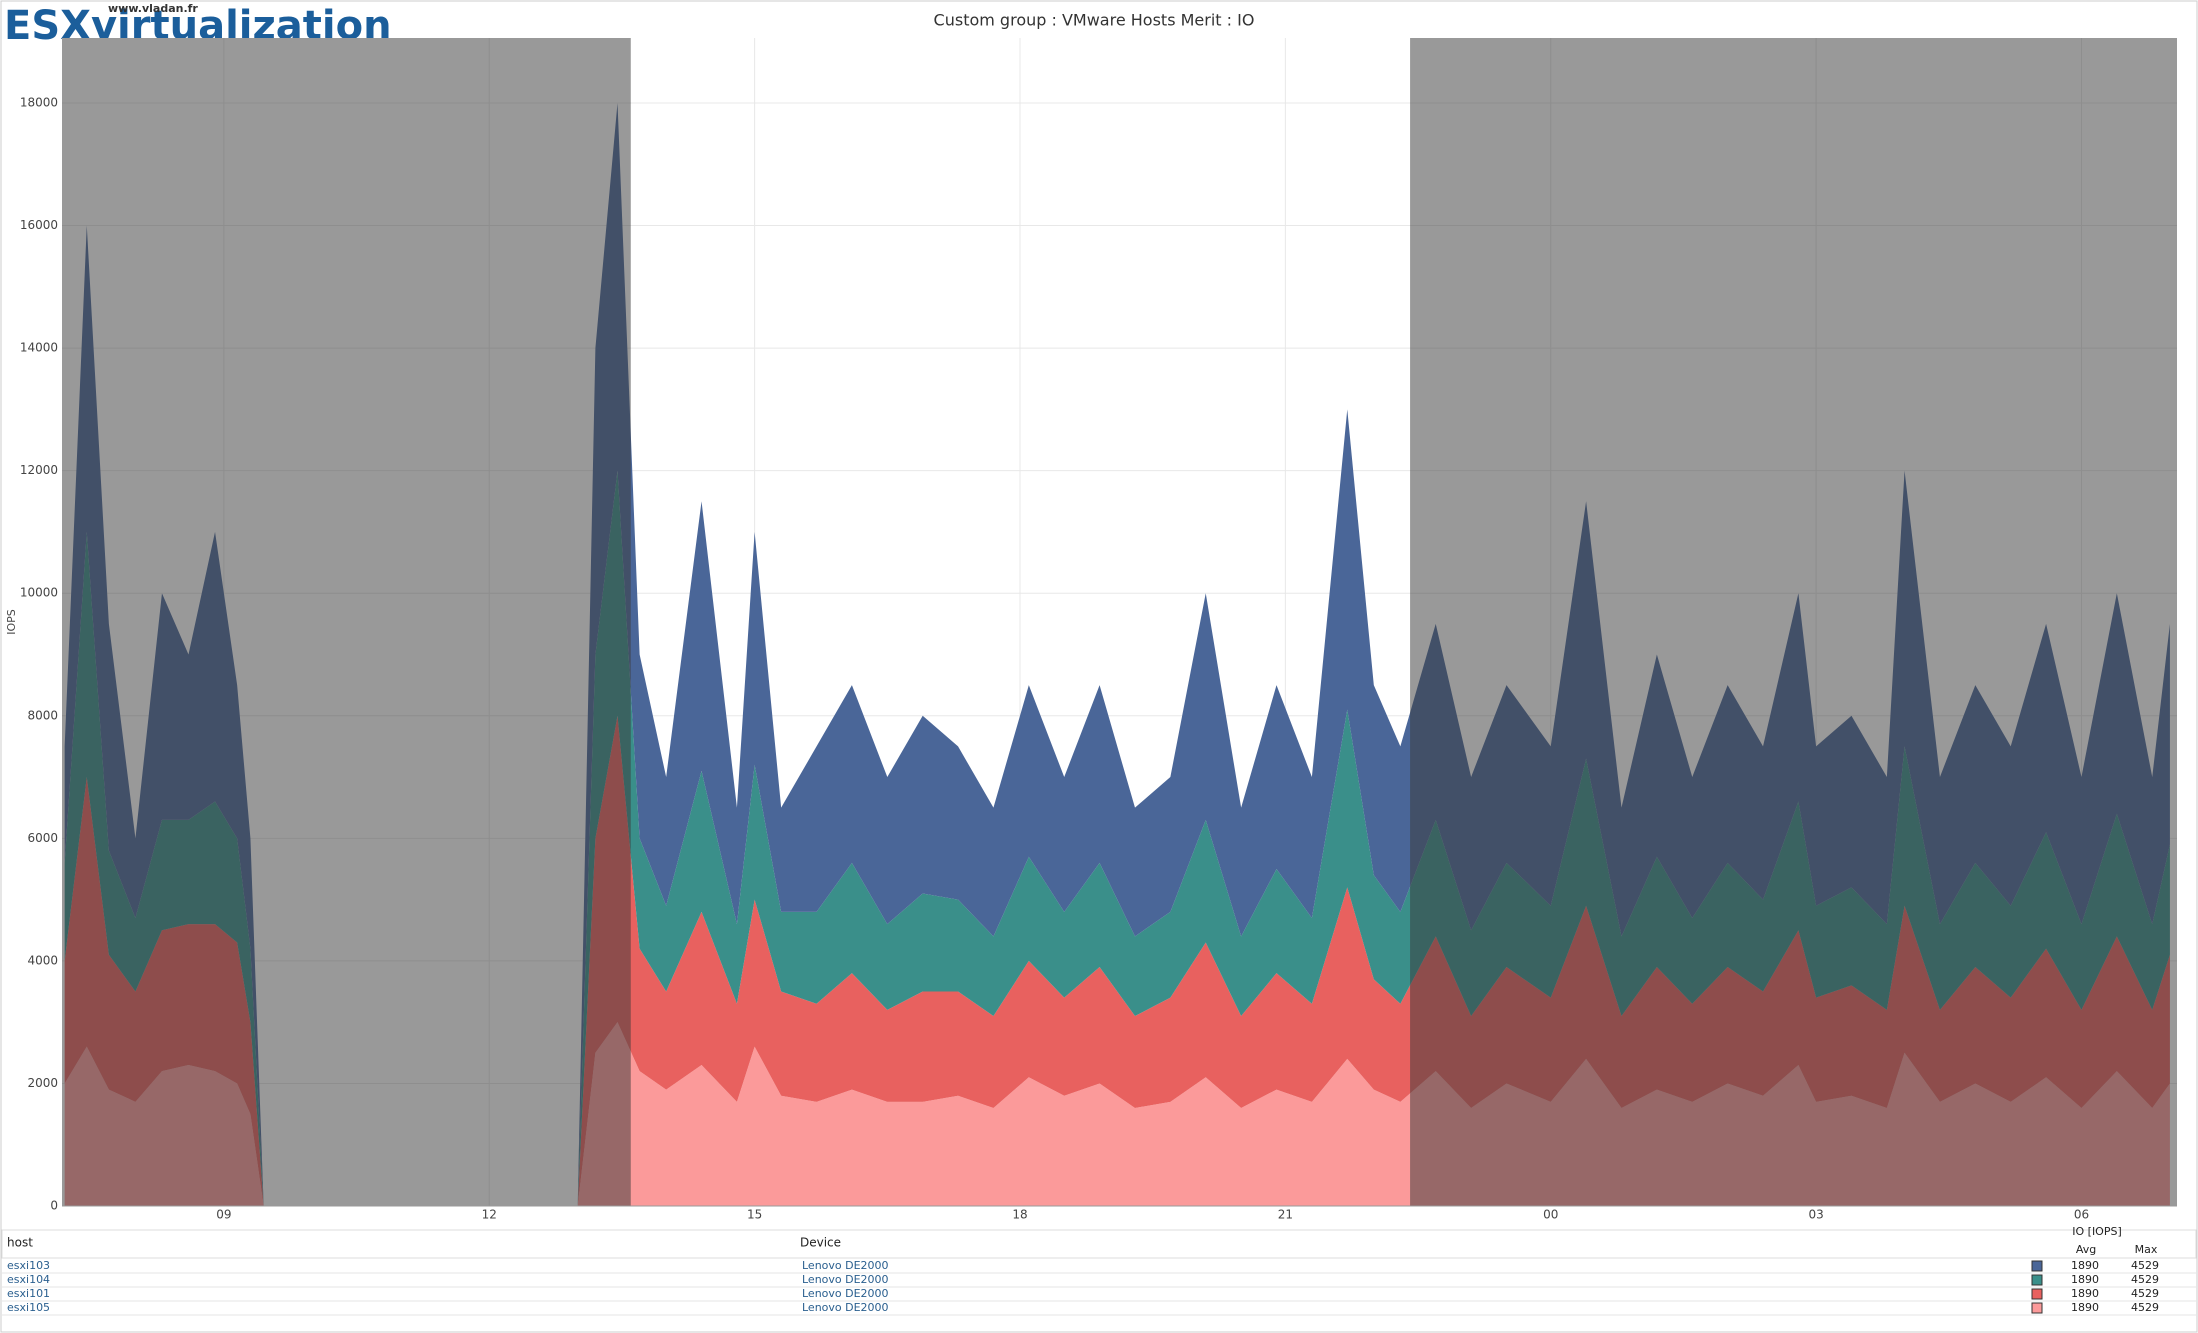 The height and width of the screenshot is (1333, 2198). Describe the element at coordinates (820, 1243) in the screenshot. I see `column-header: Device` at that location.